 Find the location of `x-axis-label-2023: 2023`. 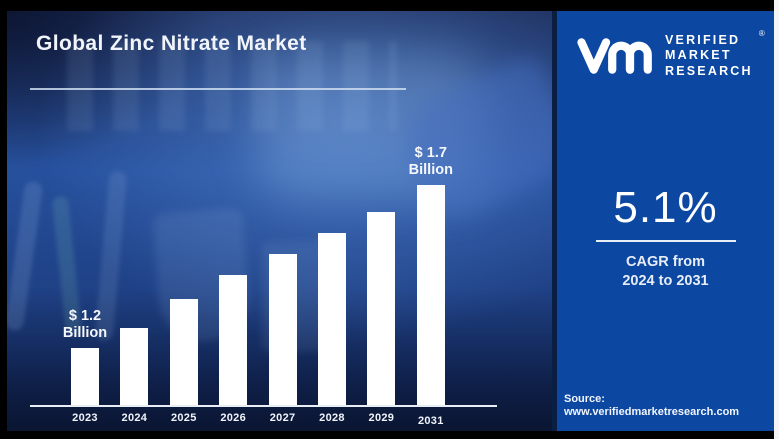

x-axis-label-2023: 2023 is located at coordinates (85, 418).